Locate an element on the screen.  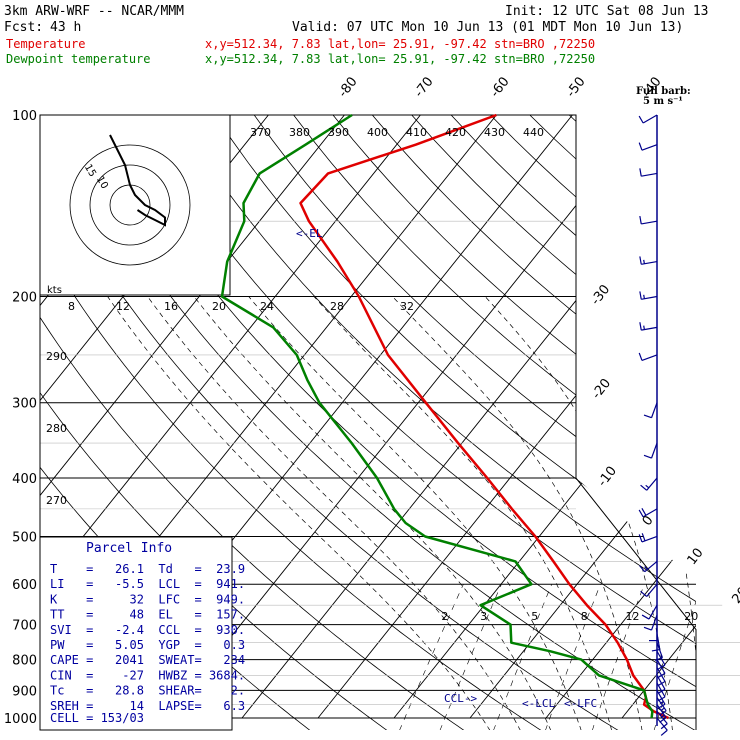
forecast-hour: 43 h is located at coordinates (65, 27).